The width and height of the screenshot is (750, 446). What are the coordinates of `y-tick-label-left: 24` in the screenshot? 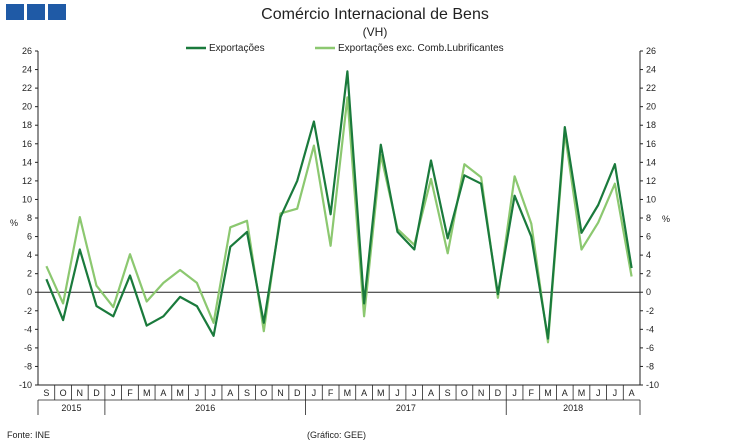 It's located at (27, 70).